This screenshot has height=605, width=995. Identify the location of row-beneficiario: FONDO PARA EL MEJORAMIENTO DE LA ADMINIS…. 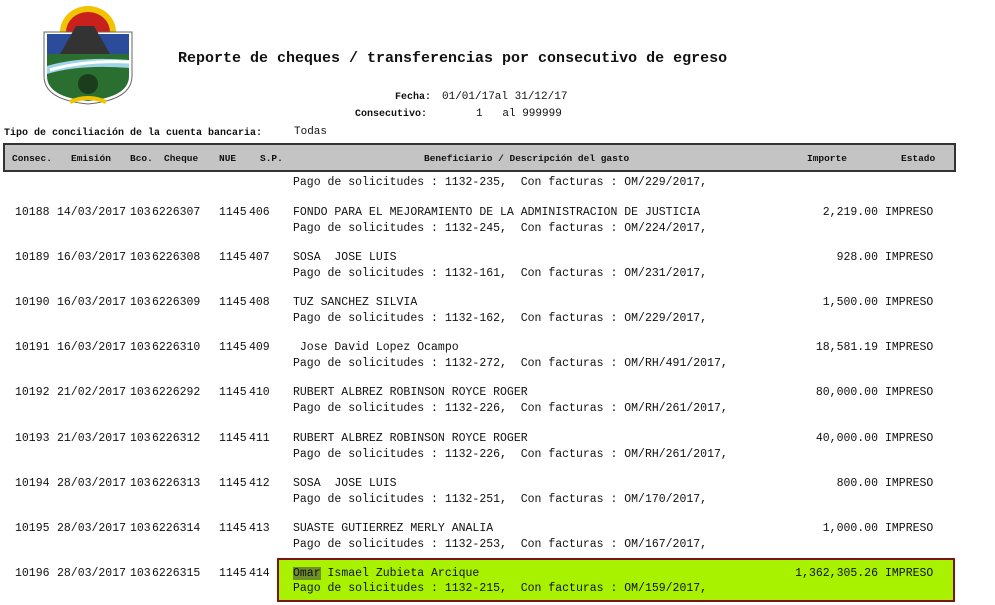
(497, 212).